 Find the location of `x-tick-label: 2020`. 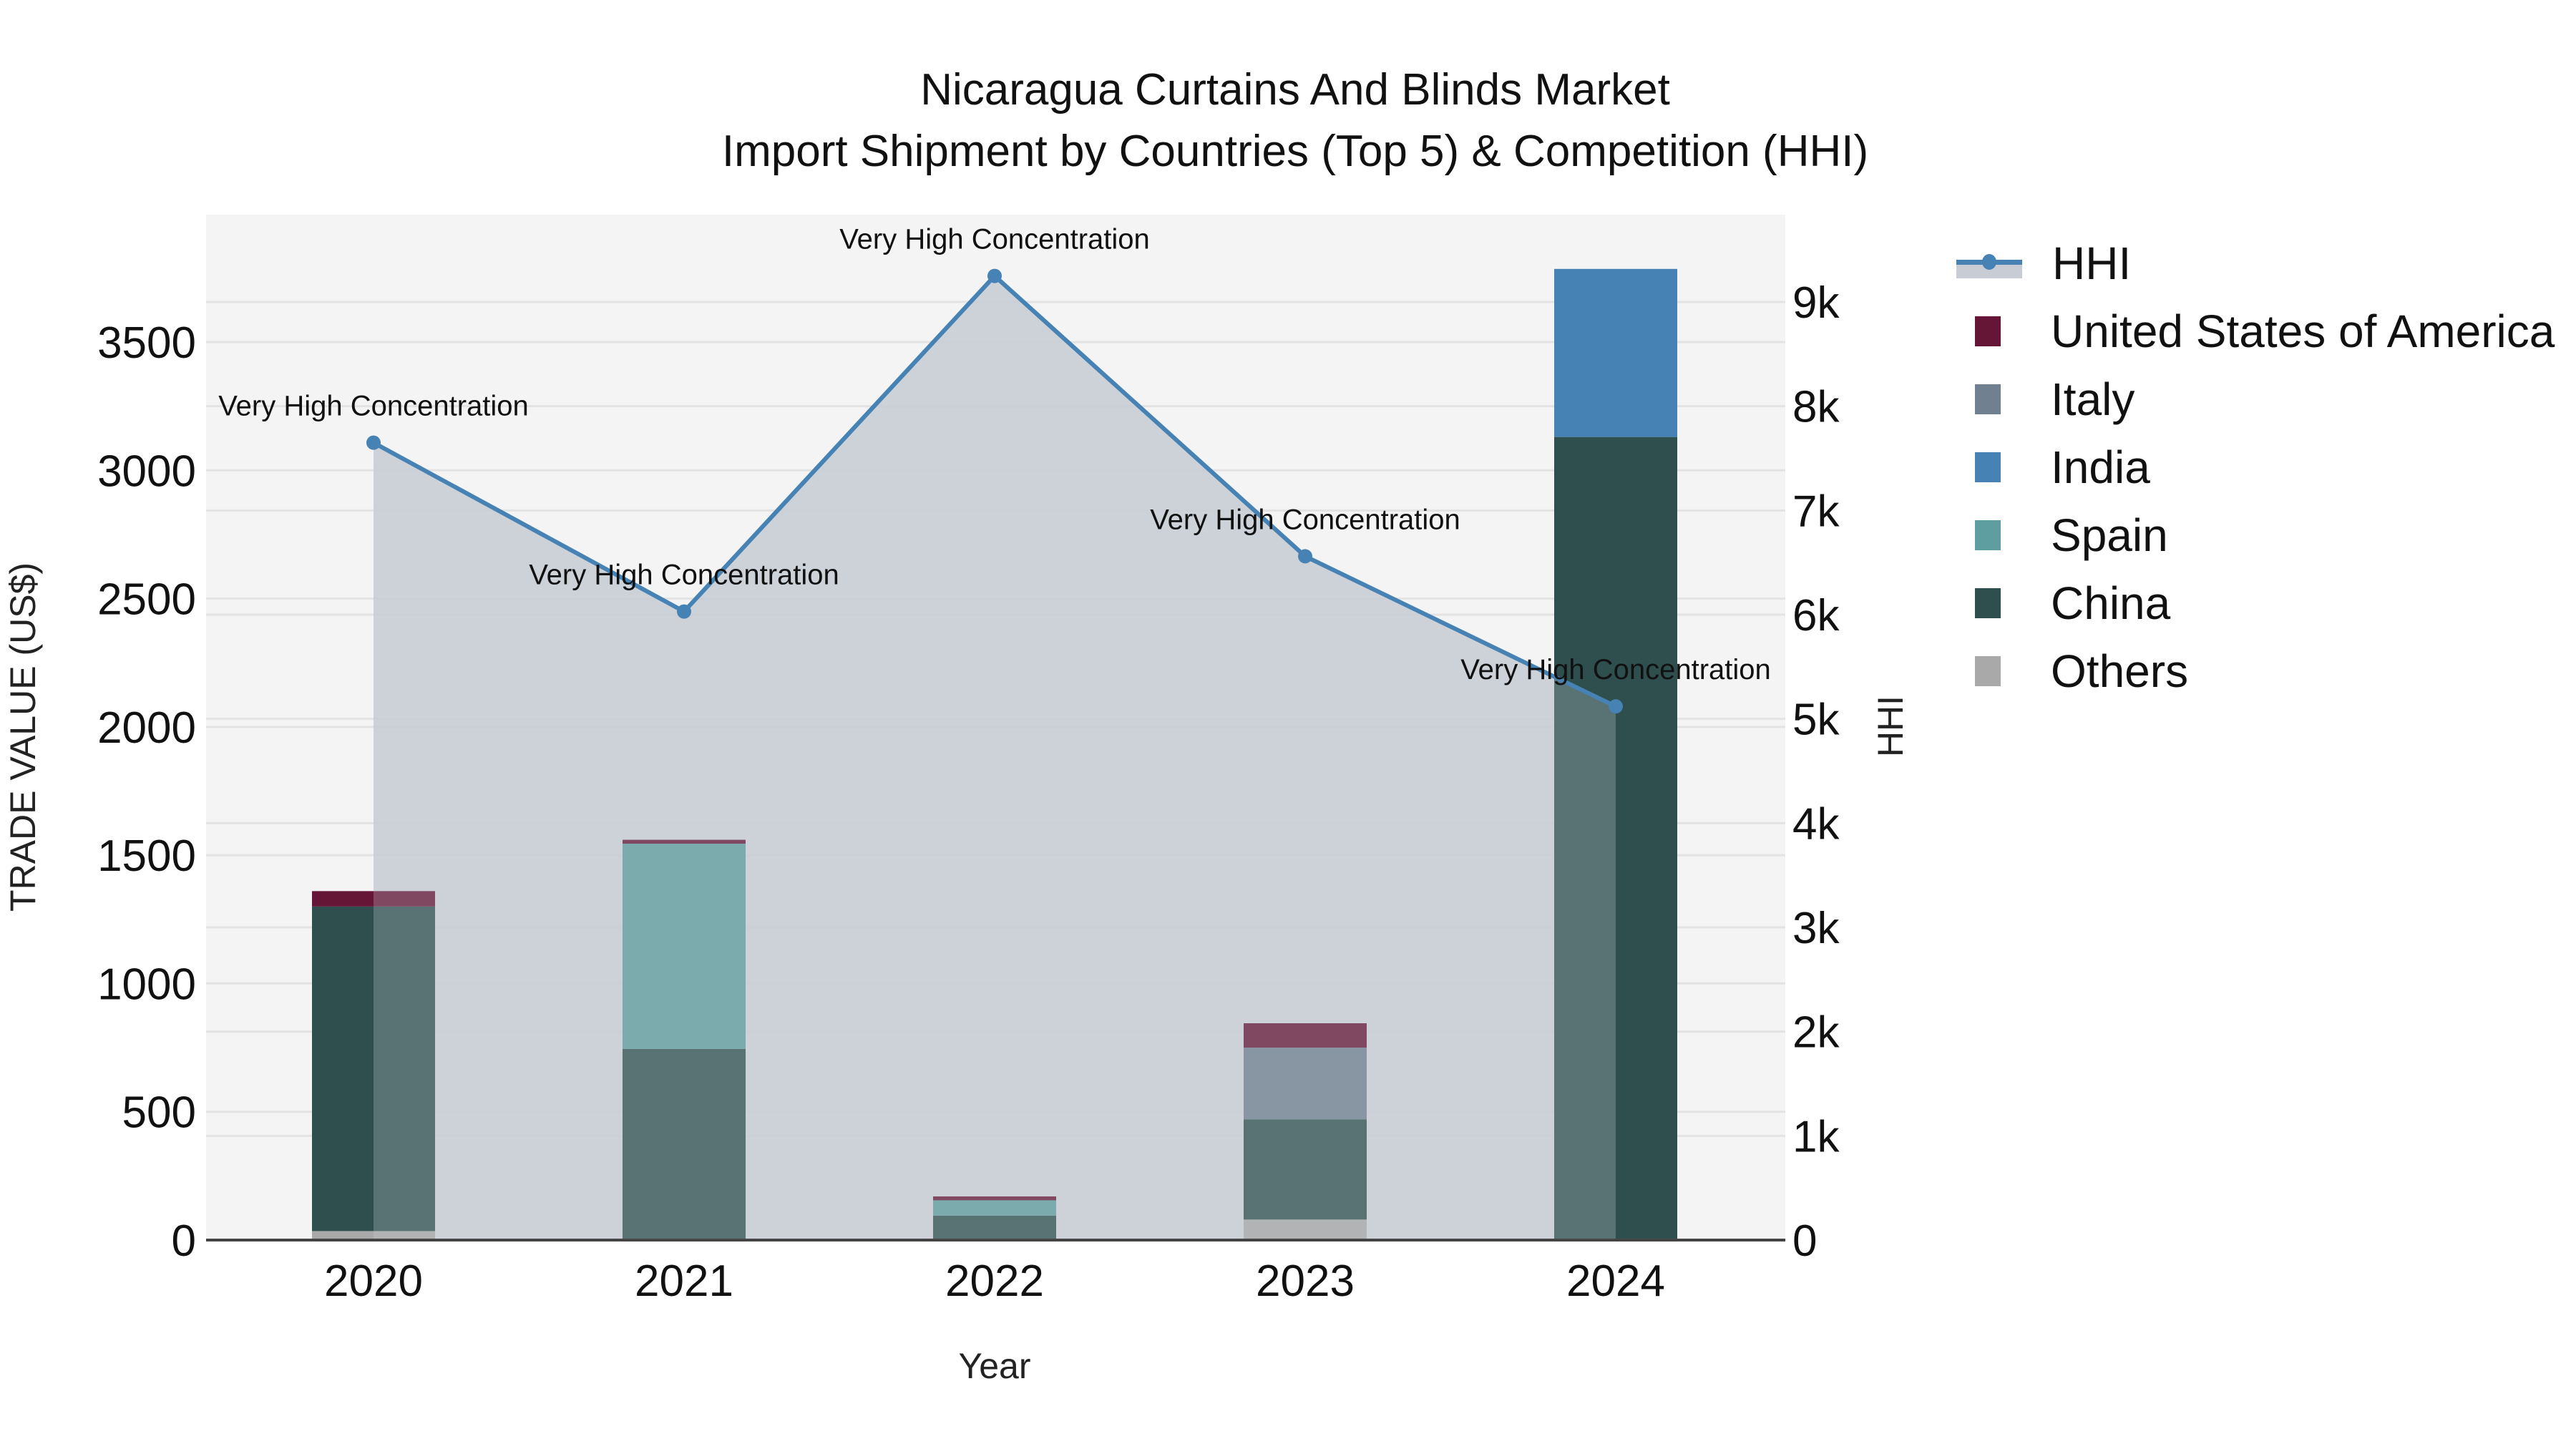

x-tick-label: 2020 is located at coordinates (373, 1281).